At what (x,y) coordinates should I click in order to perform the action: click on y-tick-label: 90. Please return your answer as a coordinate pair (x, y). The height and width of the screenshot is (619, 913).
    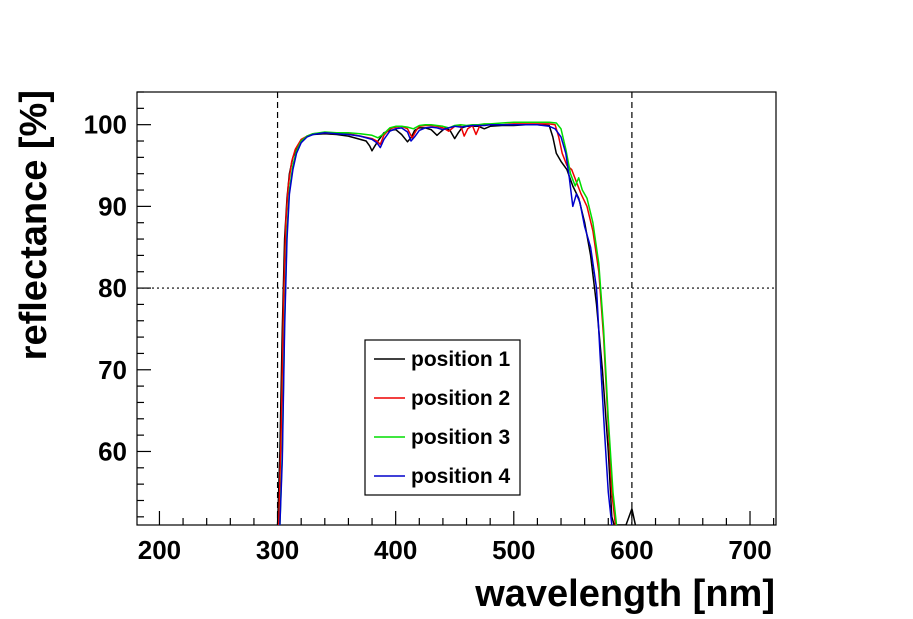
    Looking at the image, I should click on (112, 206).